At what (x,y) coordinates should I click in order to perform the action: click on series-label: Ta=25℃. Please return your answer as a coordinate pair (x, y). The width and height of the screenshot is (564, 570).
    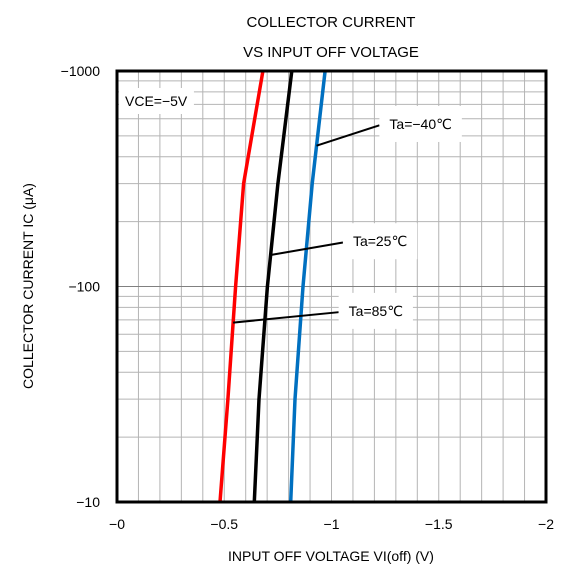
    Looking at the image, I should click on (380, 241).